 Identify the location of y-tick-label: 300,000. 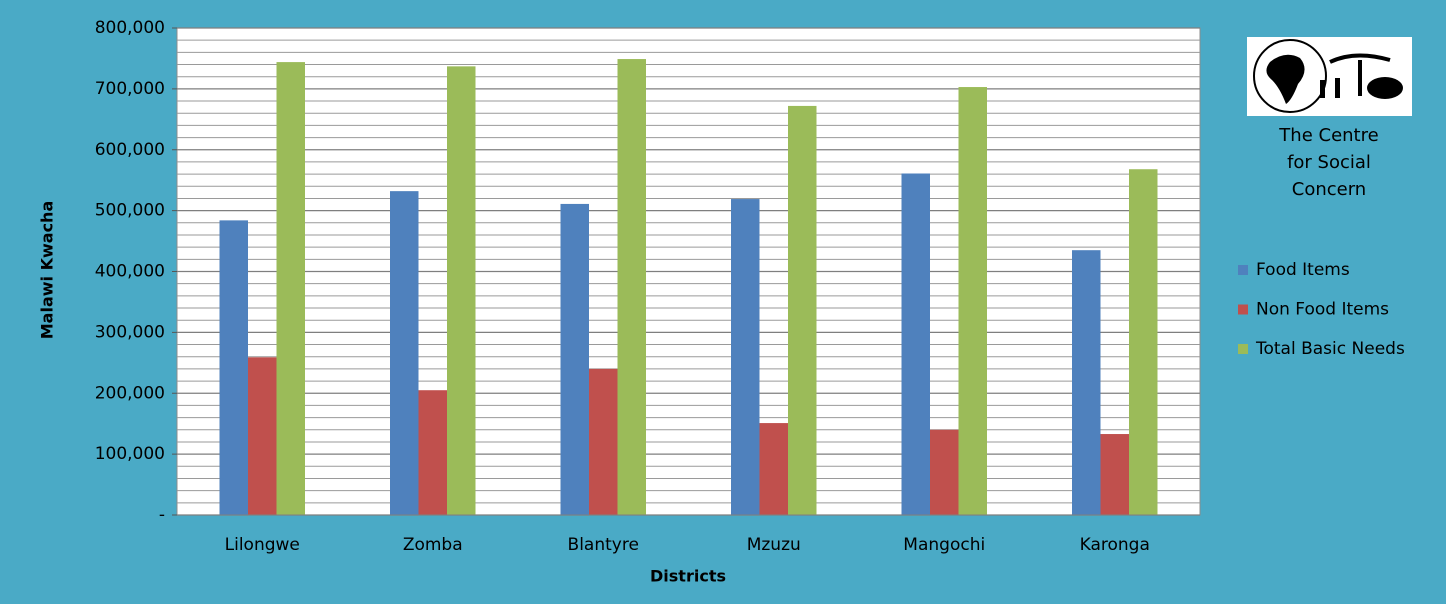
(130, 332).